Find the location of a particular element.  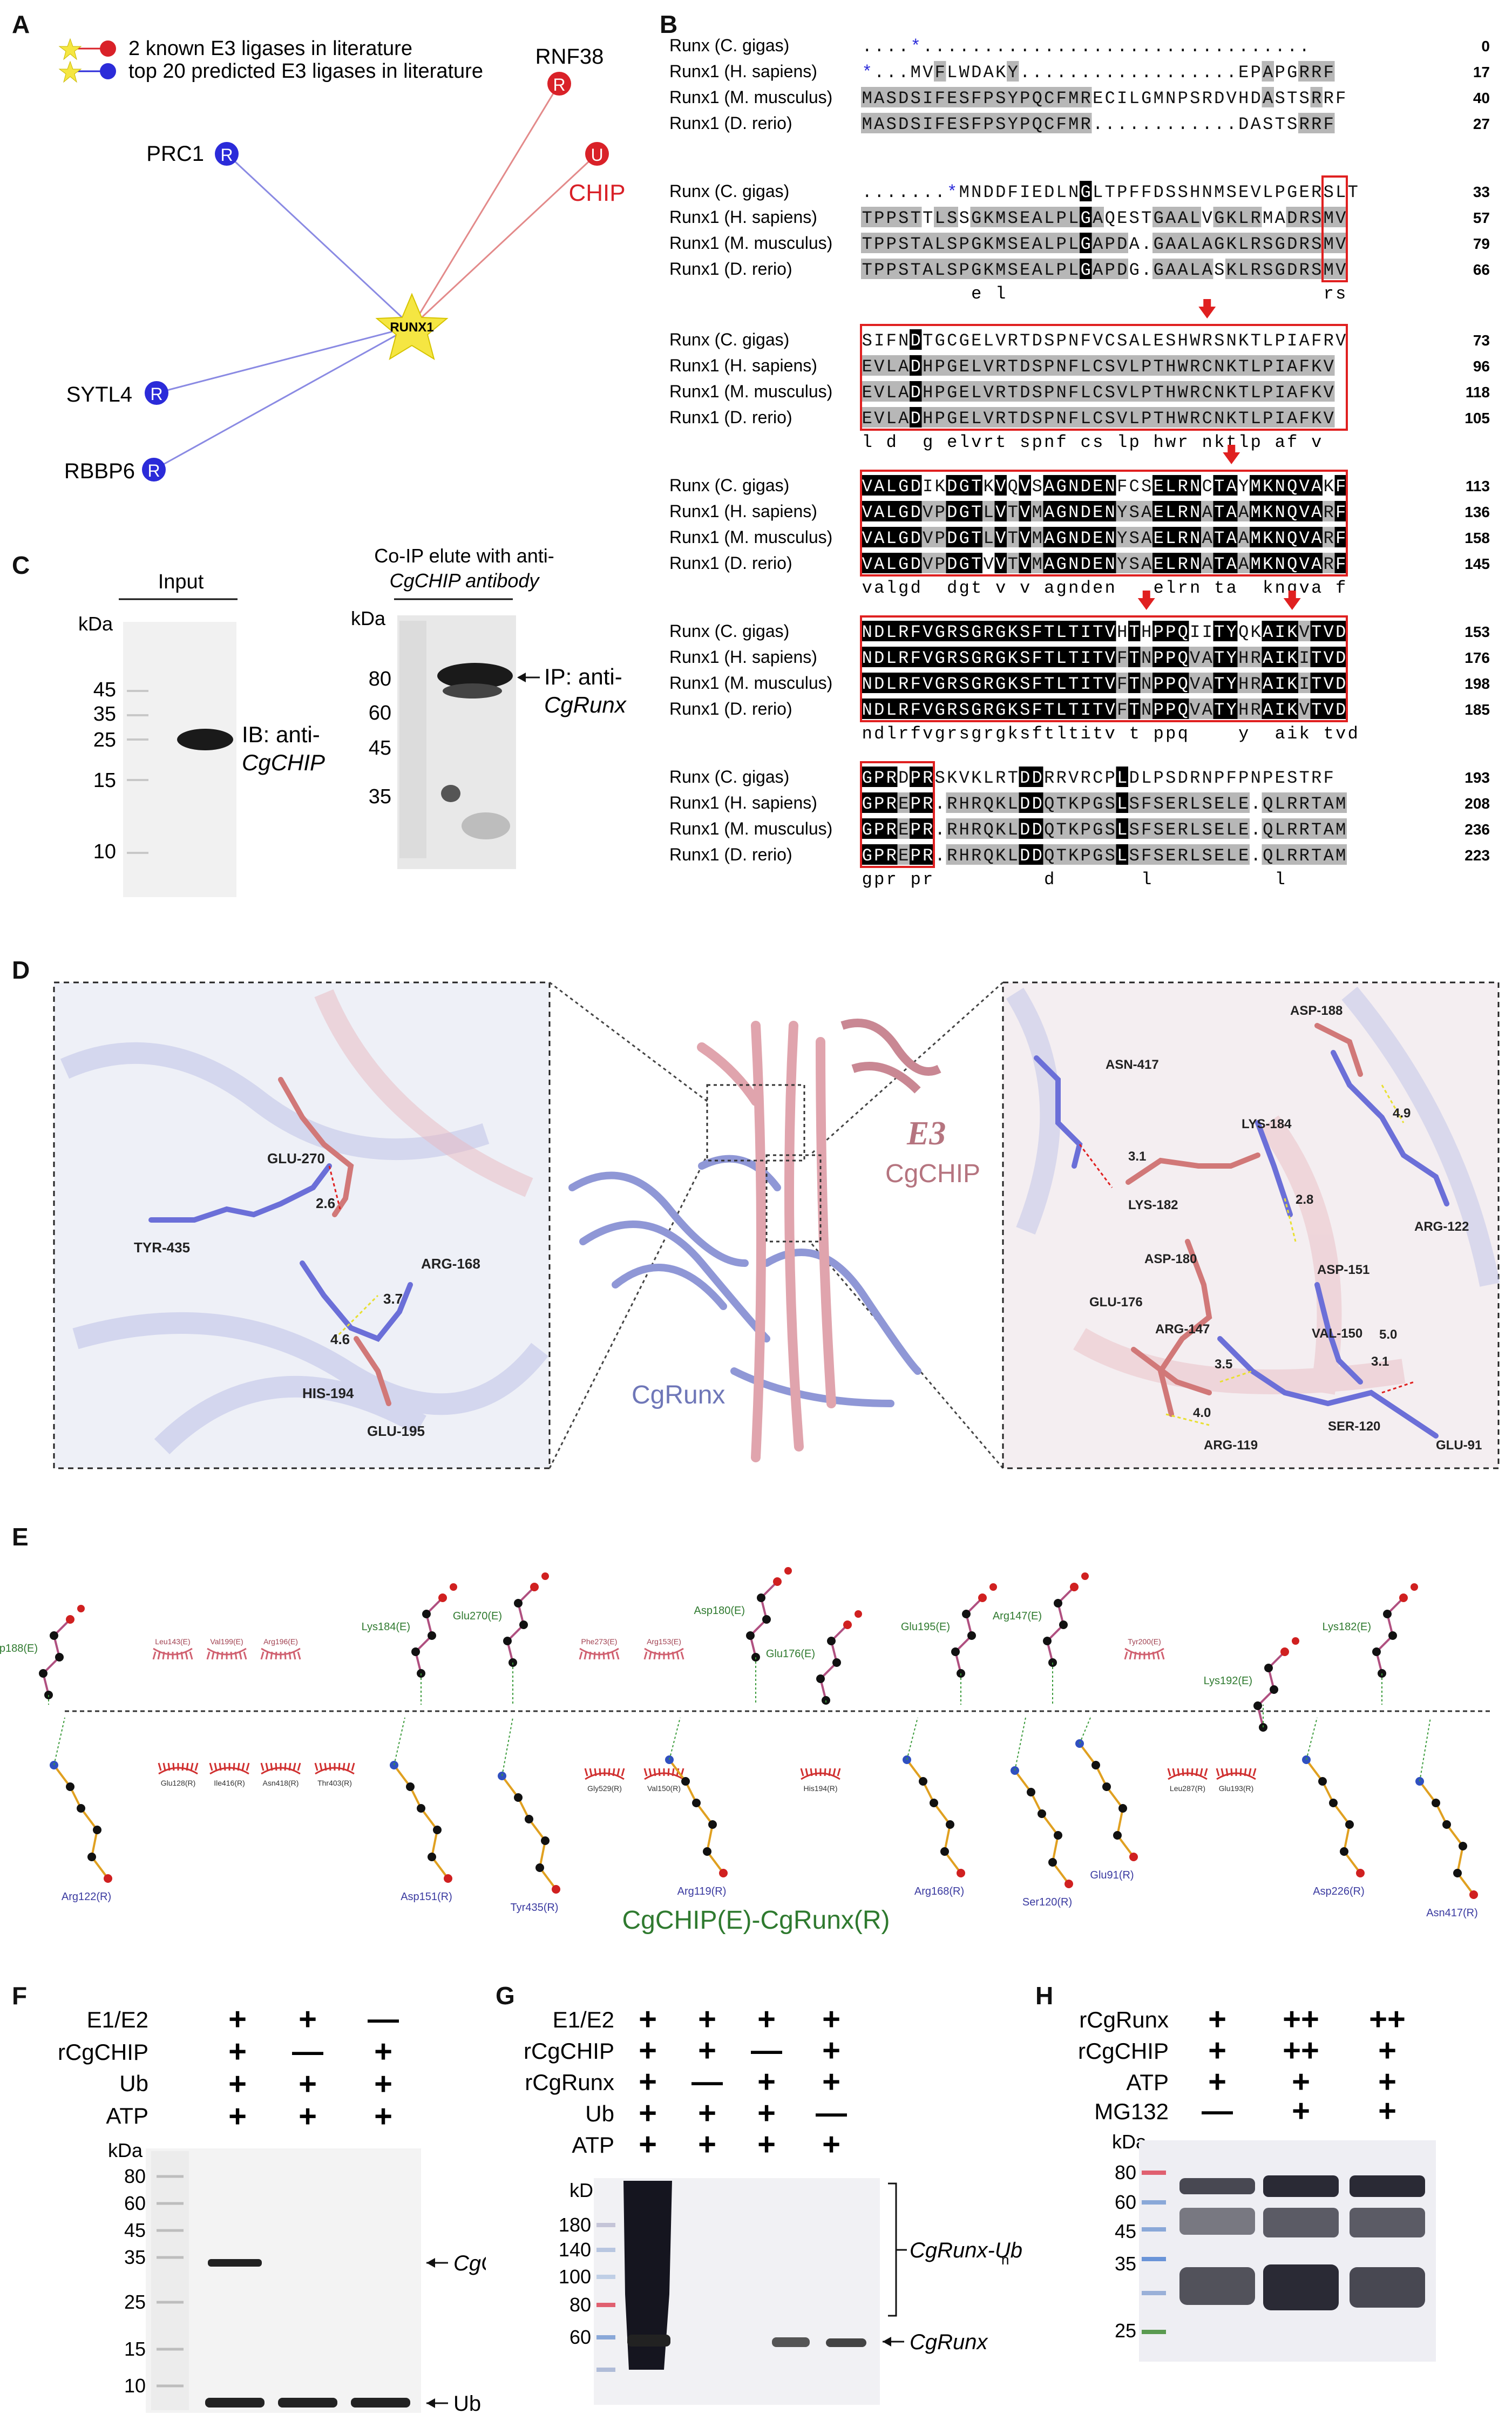

svg-text: Glu270(E) is located at coordinates (477, 1616).